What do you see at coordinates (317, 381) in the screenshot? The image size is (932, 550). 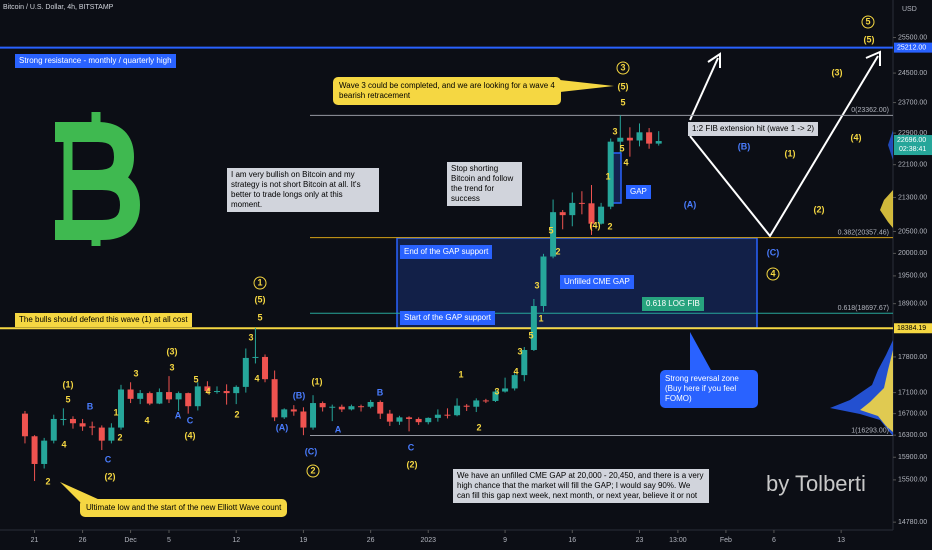 I see `wave-label: (1)` at bounding box center [317, 381].